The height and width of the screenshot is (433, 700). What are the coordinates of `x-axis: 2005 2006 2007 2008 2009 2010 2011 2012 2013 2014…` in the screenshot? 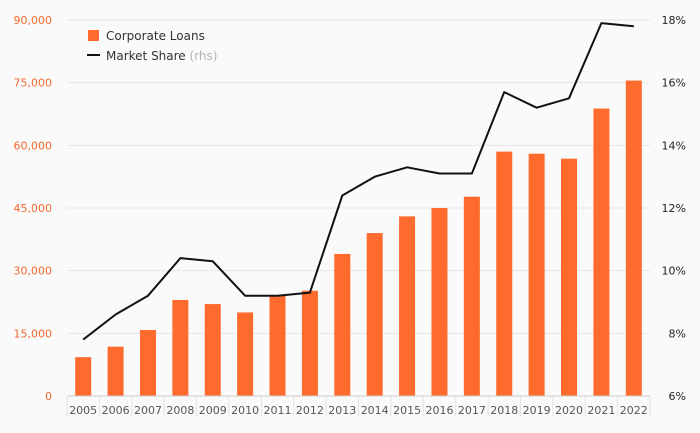 It's located at (358, 406).